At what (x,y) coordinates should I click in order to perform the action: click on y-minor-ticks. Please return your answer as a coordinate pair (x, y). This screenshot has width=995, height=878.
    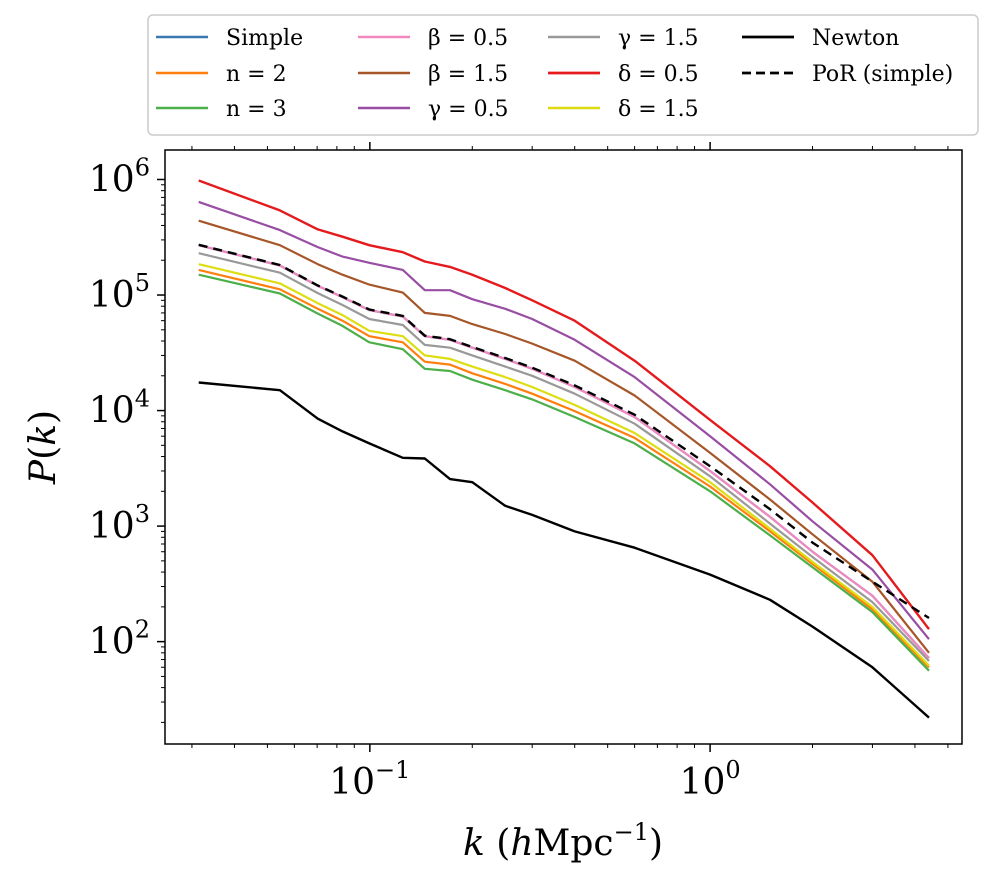
    Looking at the image, I should click on (163, 453).